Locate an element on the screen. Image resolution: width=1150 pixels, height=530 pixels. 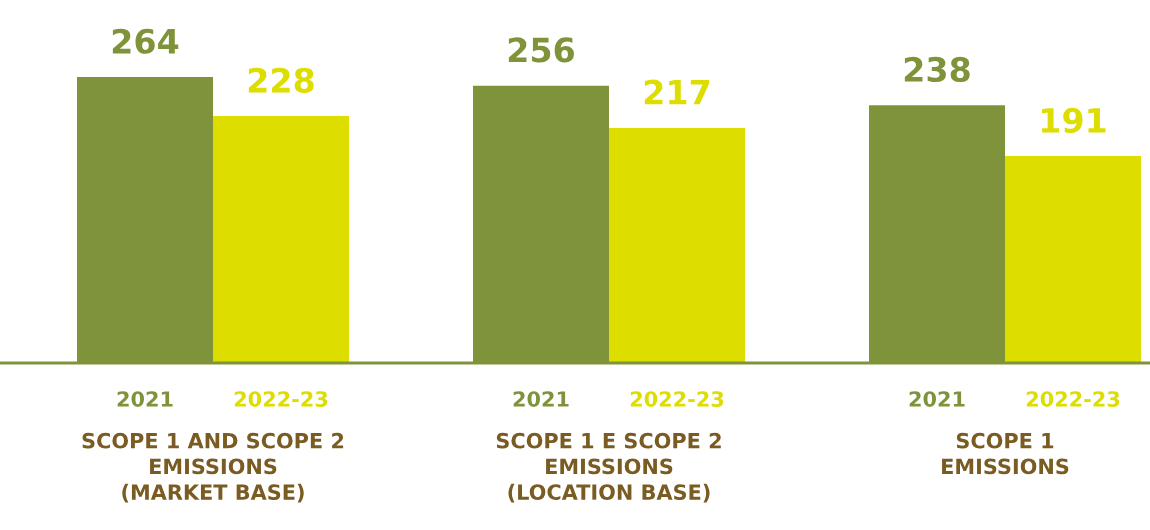
data-label: 228 is located at coordinates (281, 80).